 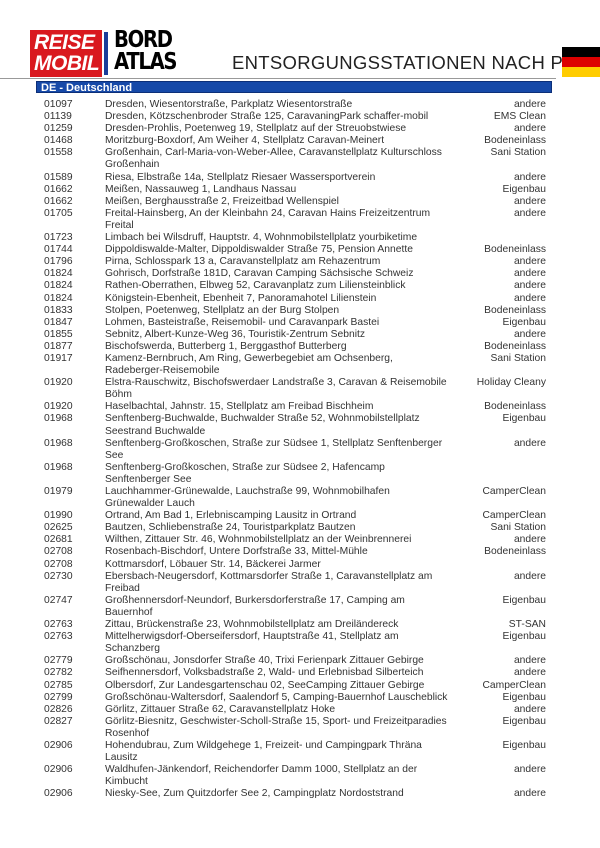 What do you see at coordinates (58, 540) in the screenshot?
I see `station-plz: 02681` at bounding box center [58, 540].